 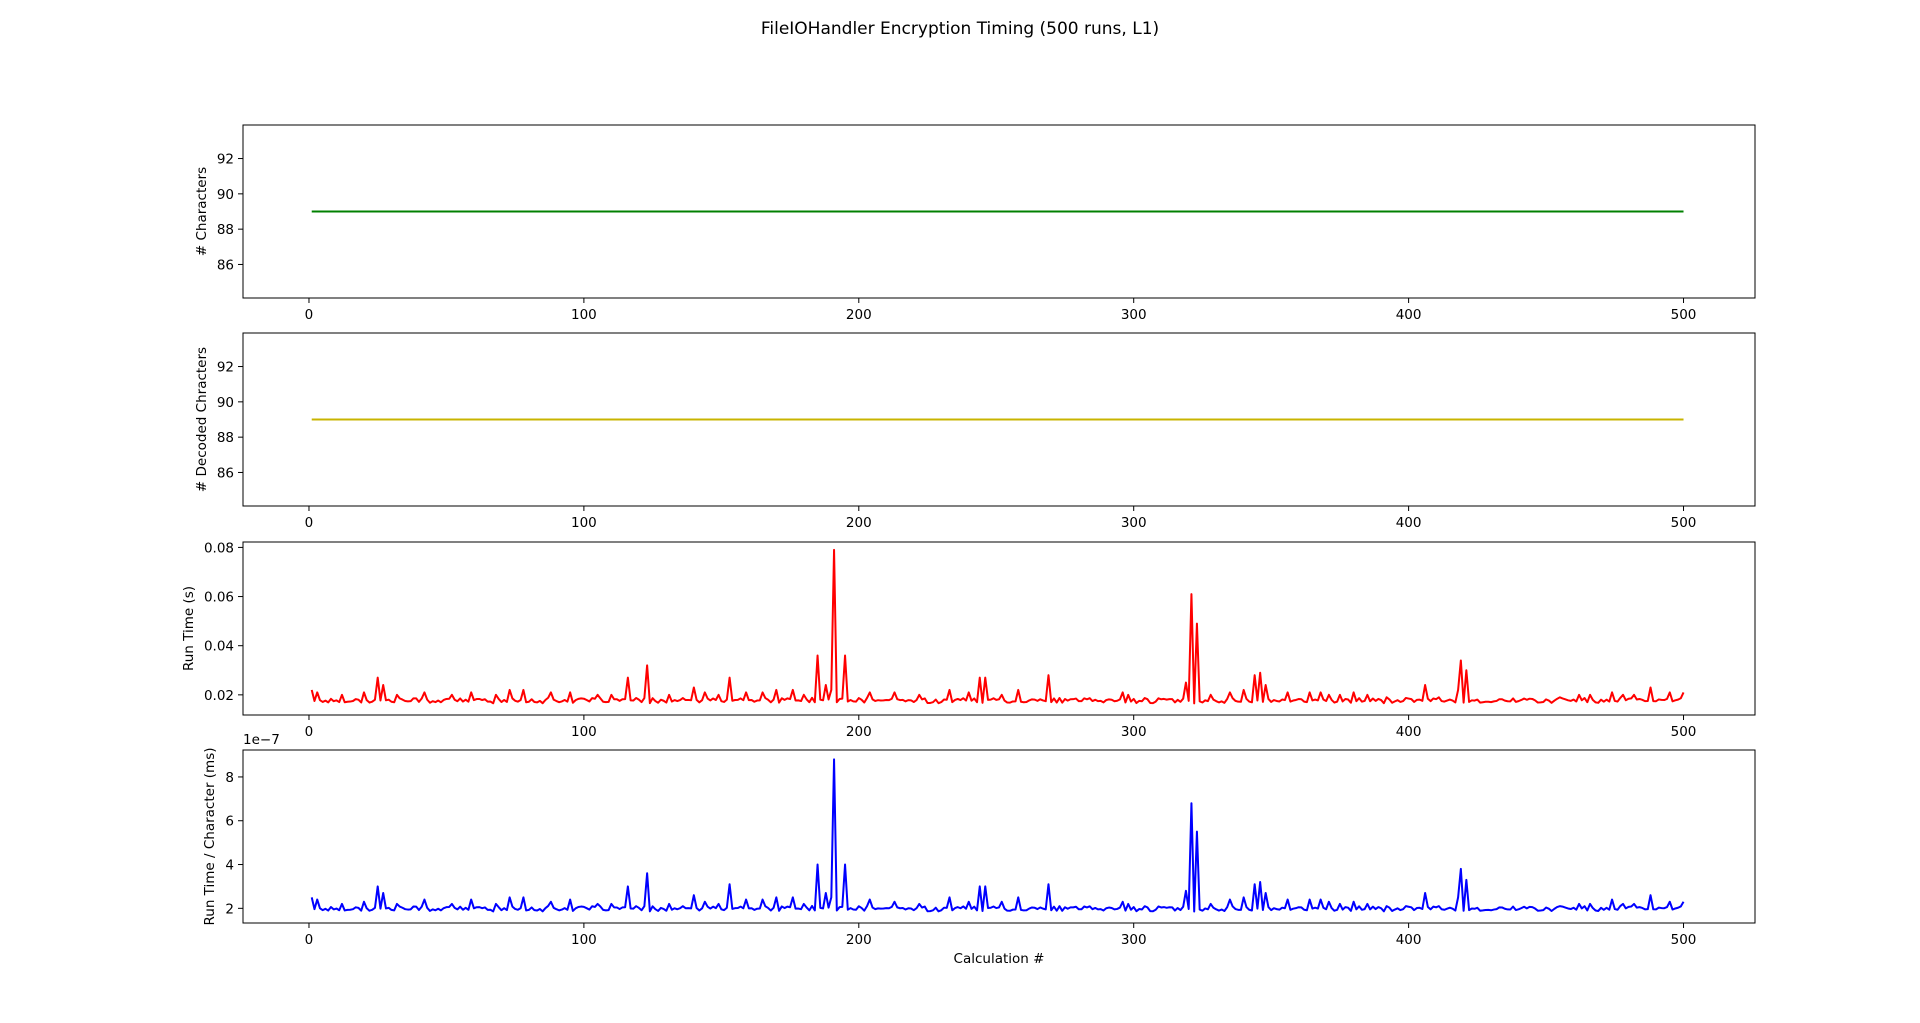 I want to click on y-axis-label: Run Time (s), so click(x=189, y=628).